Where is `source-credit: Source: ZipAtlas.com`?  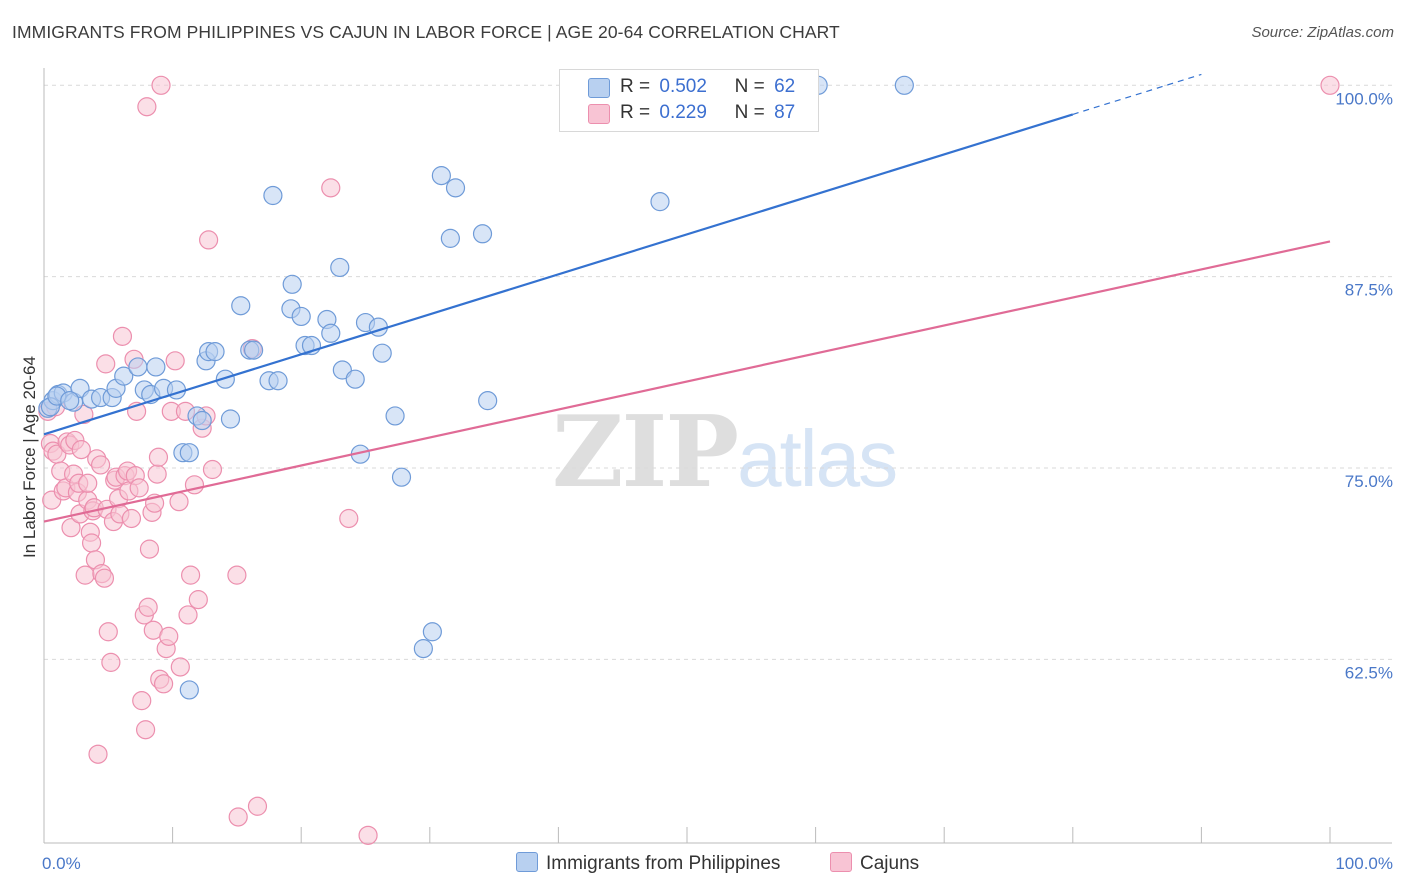
source-credit: Source: ZipAtlas.com is located at coordinates (1322, 32).